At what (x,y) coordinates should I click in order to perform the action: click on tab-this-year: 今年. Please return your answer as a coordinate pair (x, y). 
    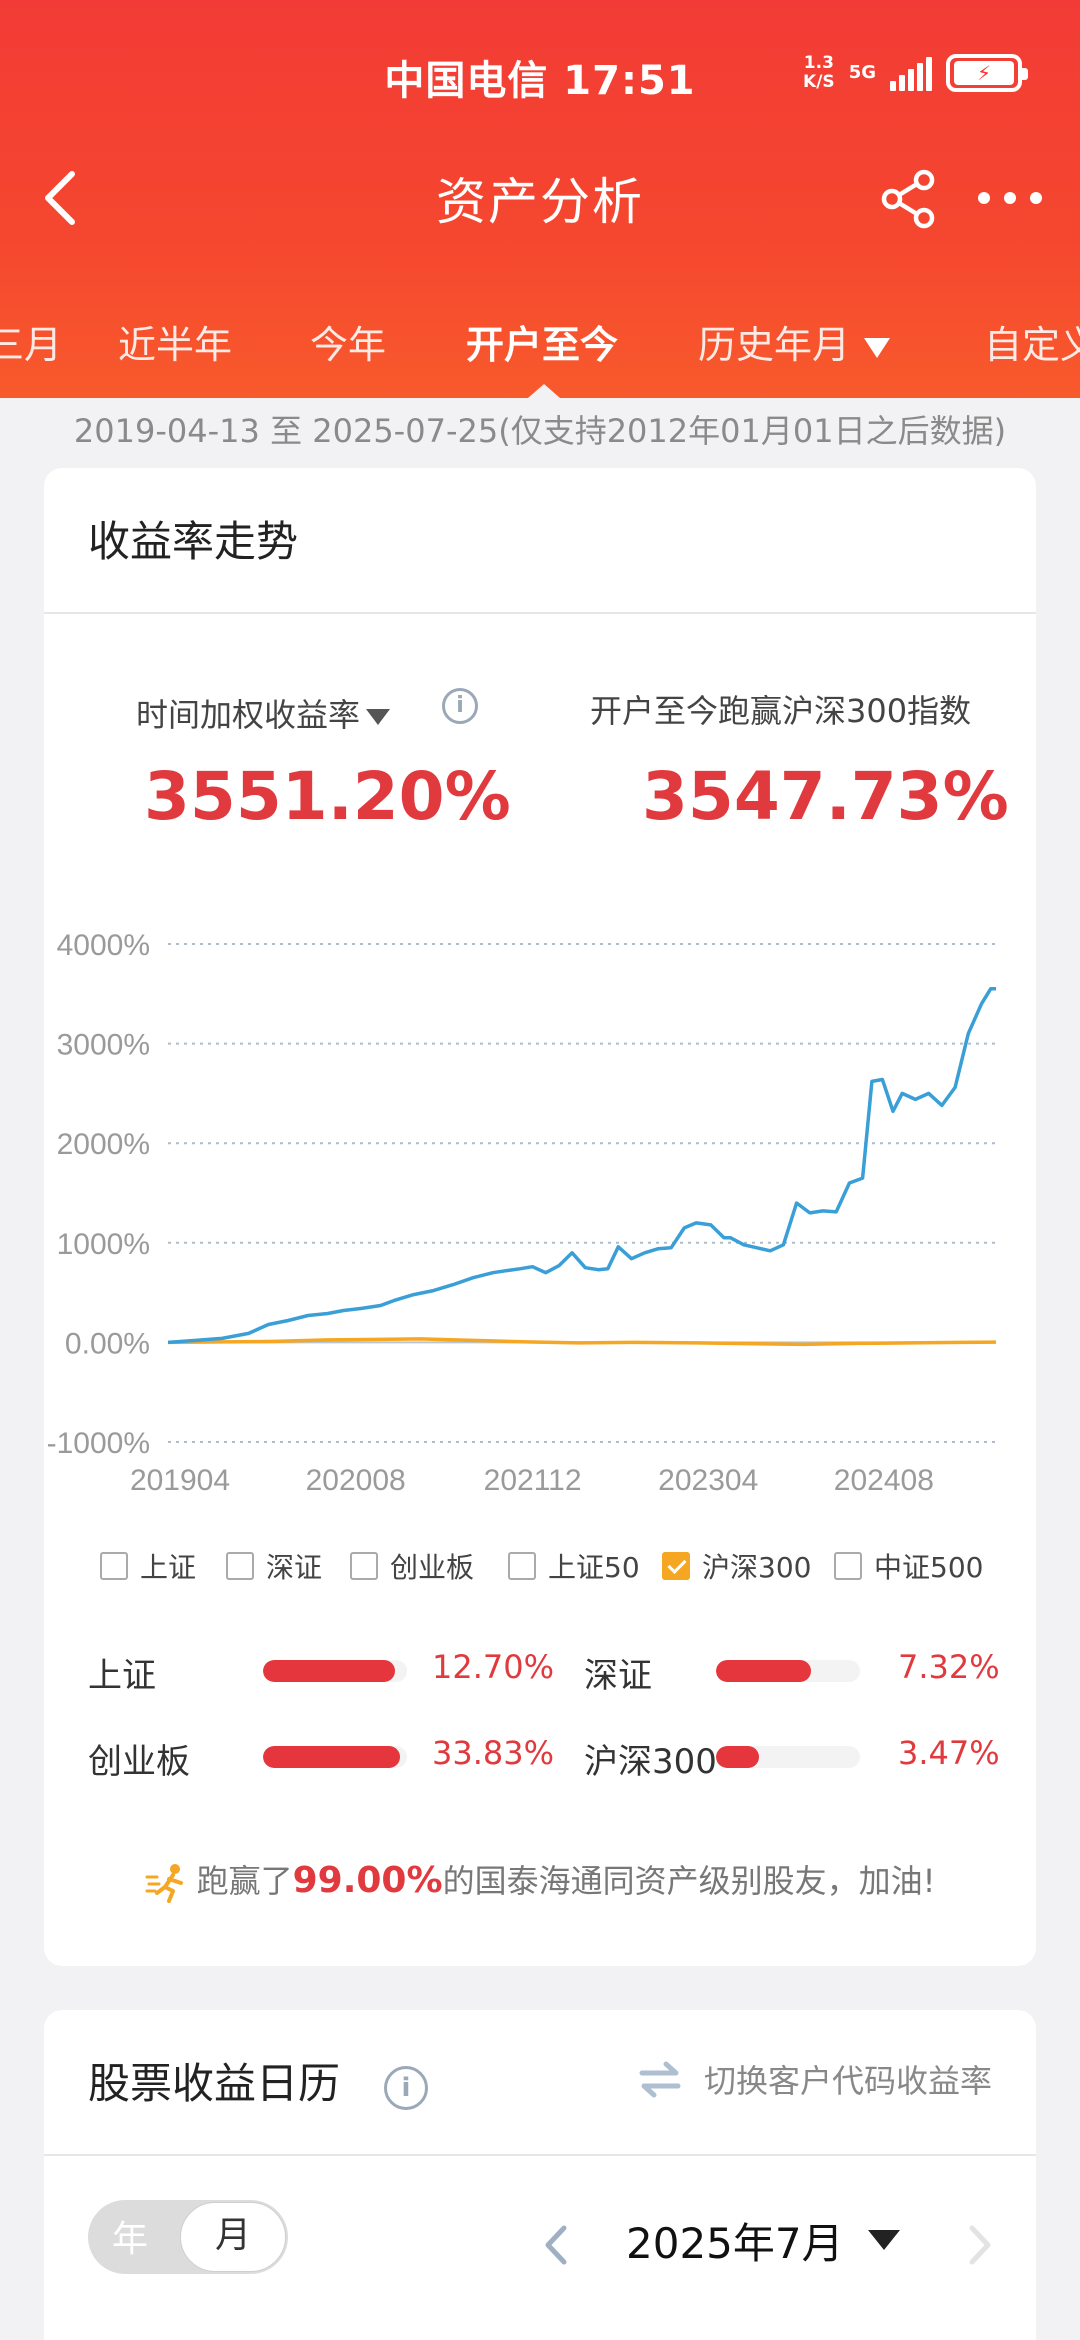
    Looking at the image, I should click on (348, 345).